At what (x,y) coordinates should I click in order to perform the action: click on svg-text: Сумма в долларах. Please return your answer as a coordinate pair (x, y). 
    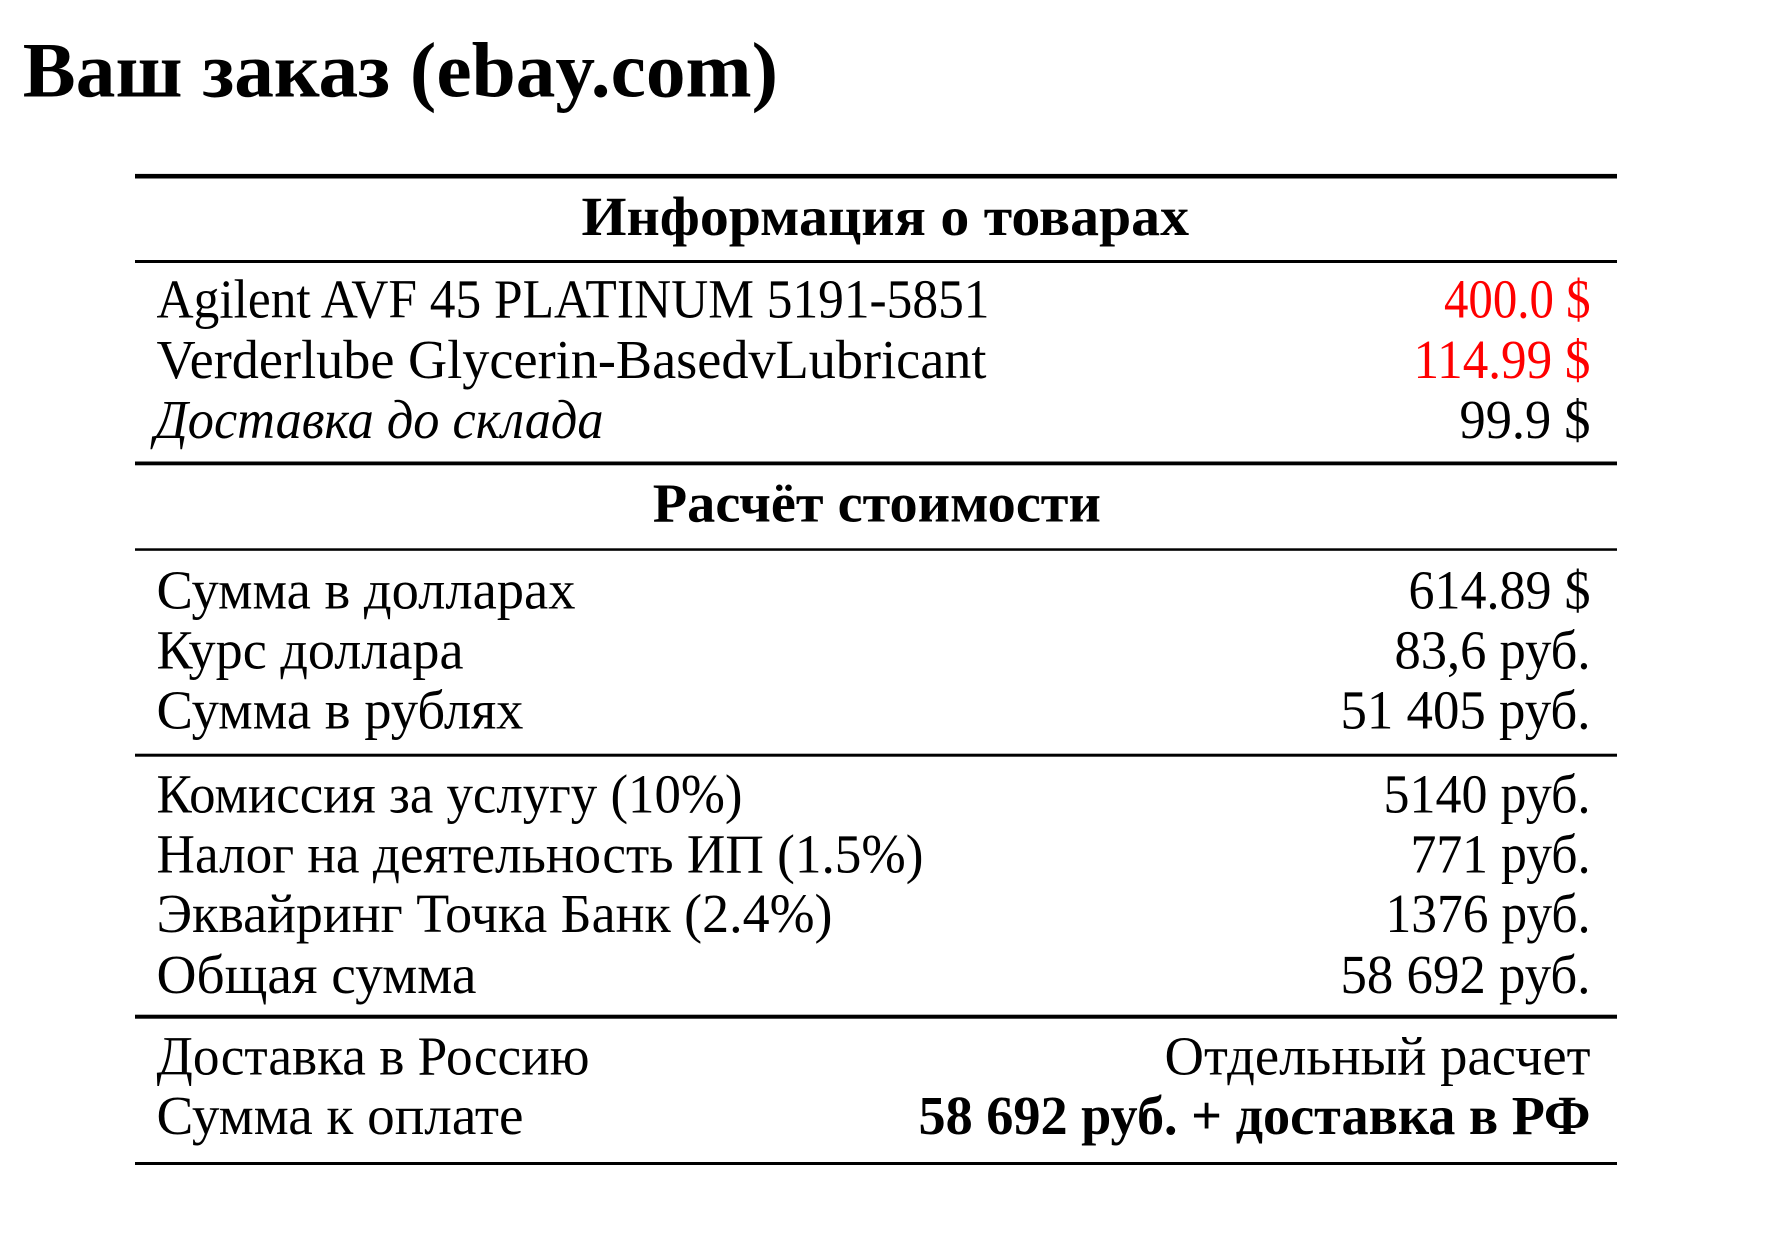
    Looking at the image, I should click on (366, 590).